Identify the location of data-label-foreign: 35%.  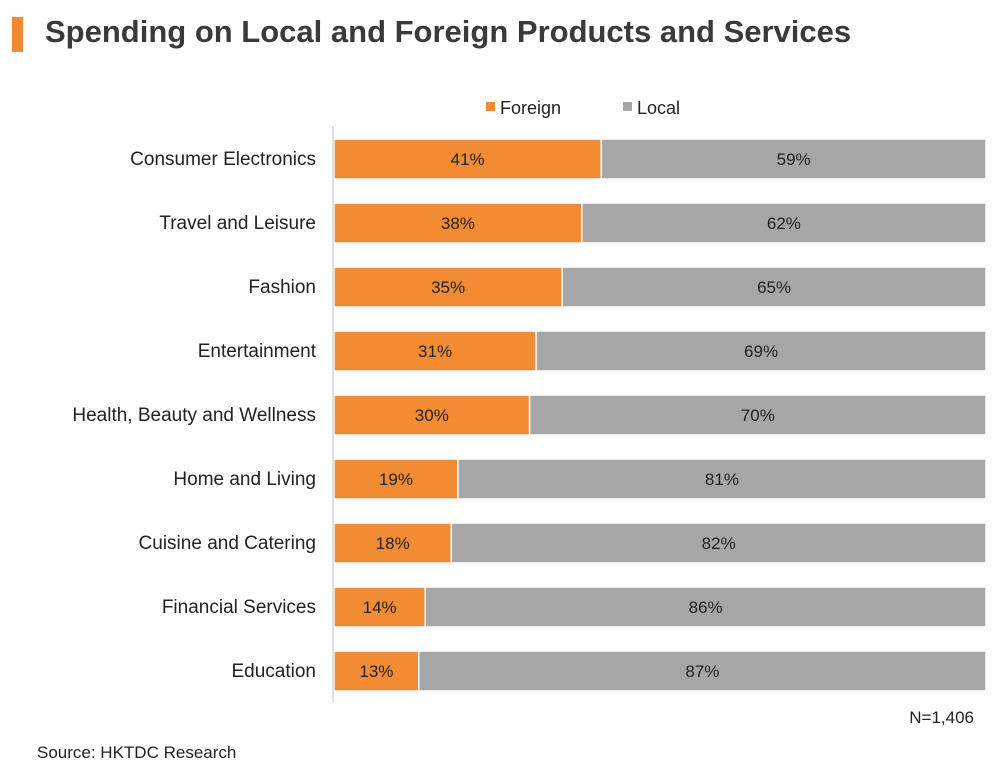
(448, 287).